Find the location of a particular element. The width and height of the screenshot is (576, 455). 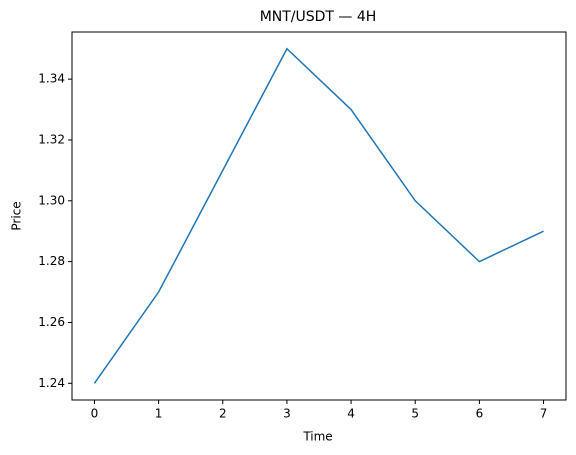

x-tick-label: 1 is located at coordinates (159, 414).